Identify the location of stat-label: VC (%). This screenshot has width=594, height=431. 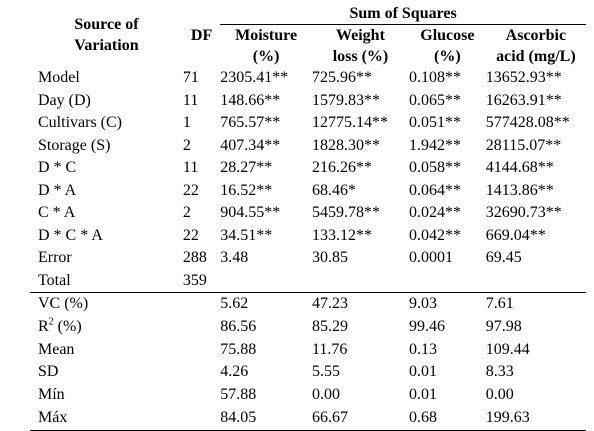
(106, 303).